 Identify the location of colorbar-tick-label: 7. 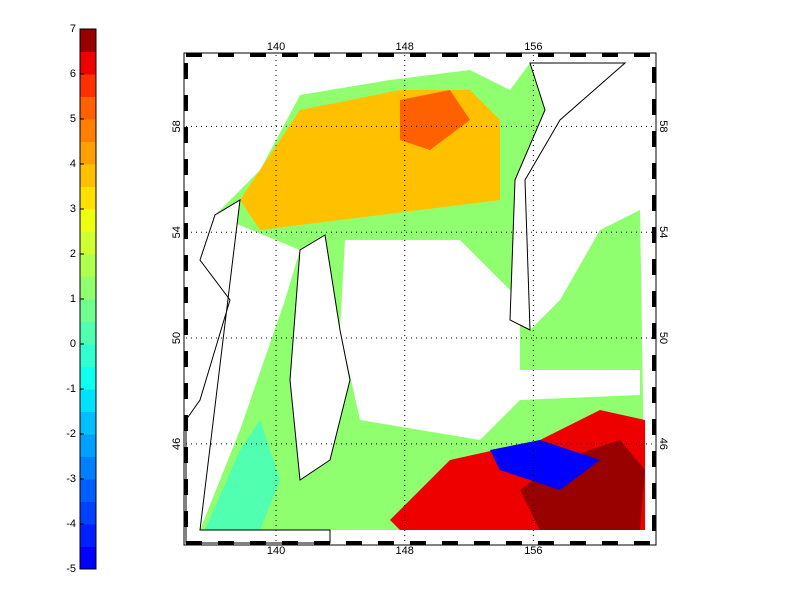
(73, 29).